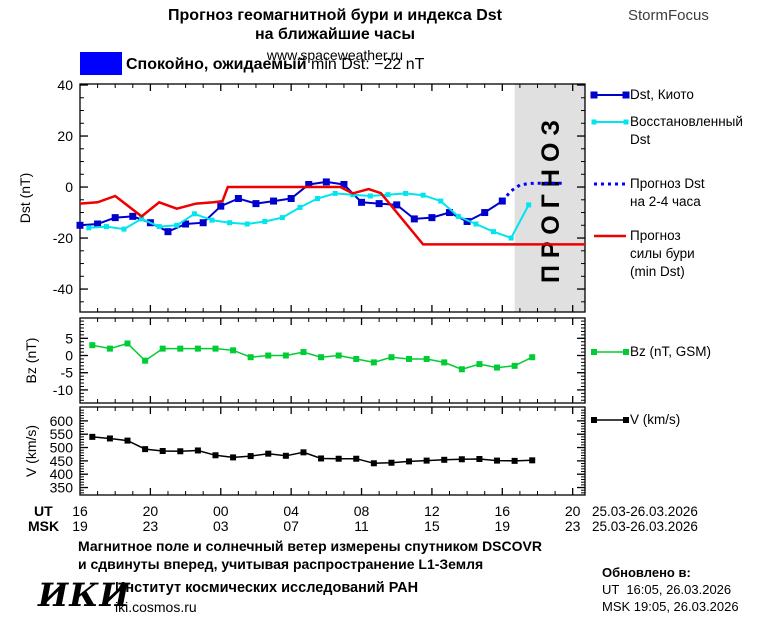  What do you see at coordinates (31, 361) in the screenshot?
I see `svg-text: Bz (nT)` at bounding box center [31, 361].